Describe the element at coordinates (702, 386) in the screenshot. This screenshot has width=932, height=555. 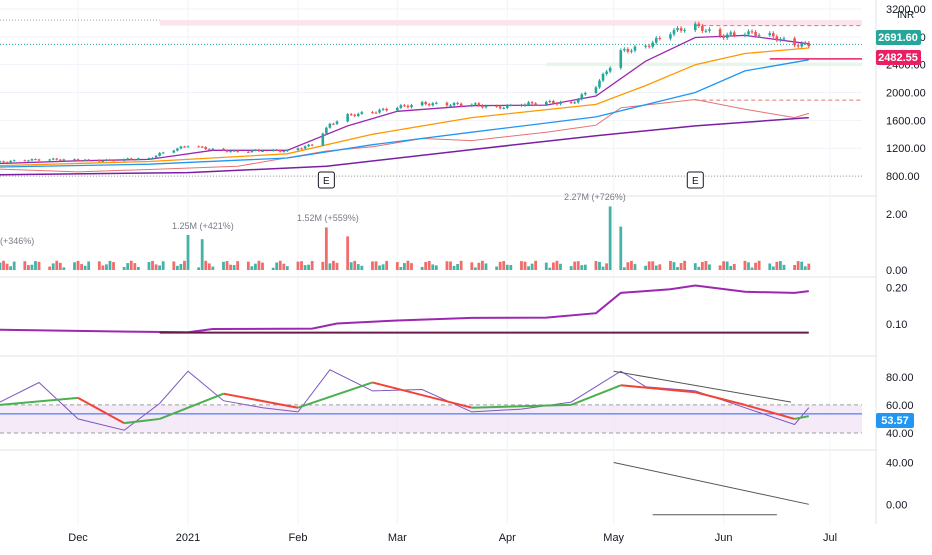
I see `rsi-trendline` at that location.